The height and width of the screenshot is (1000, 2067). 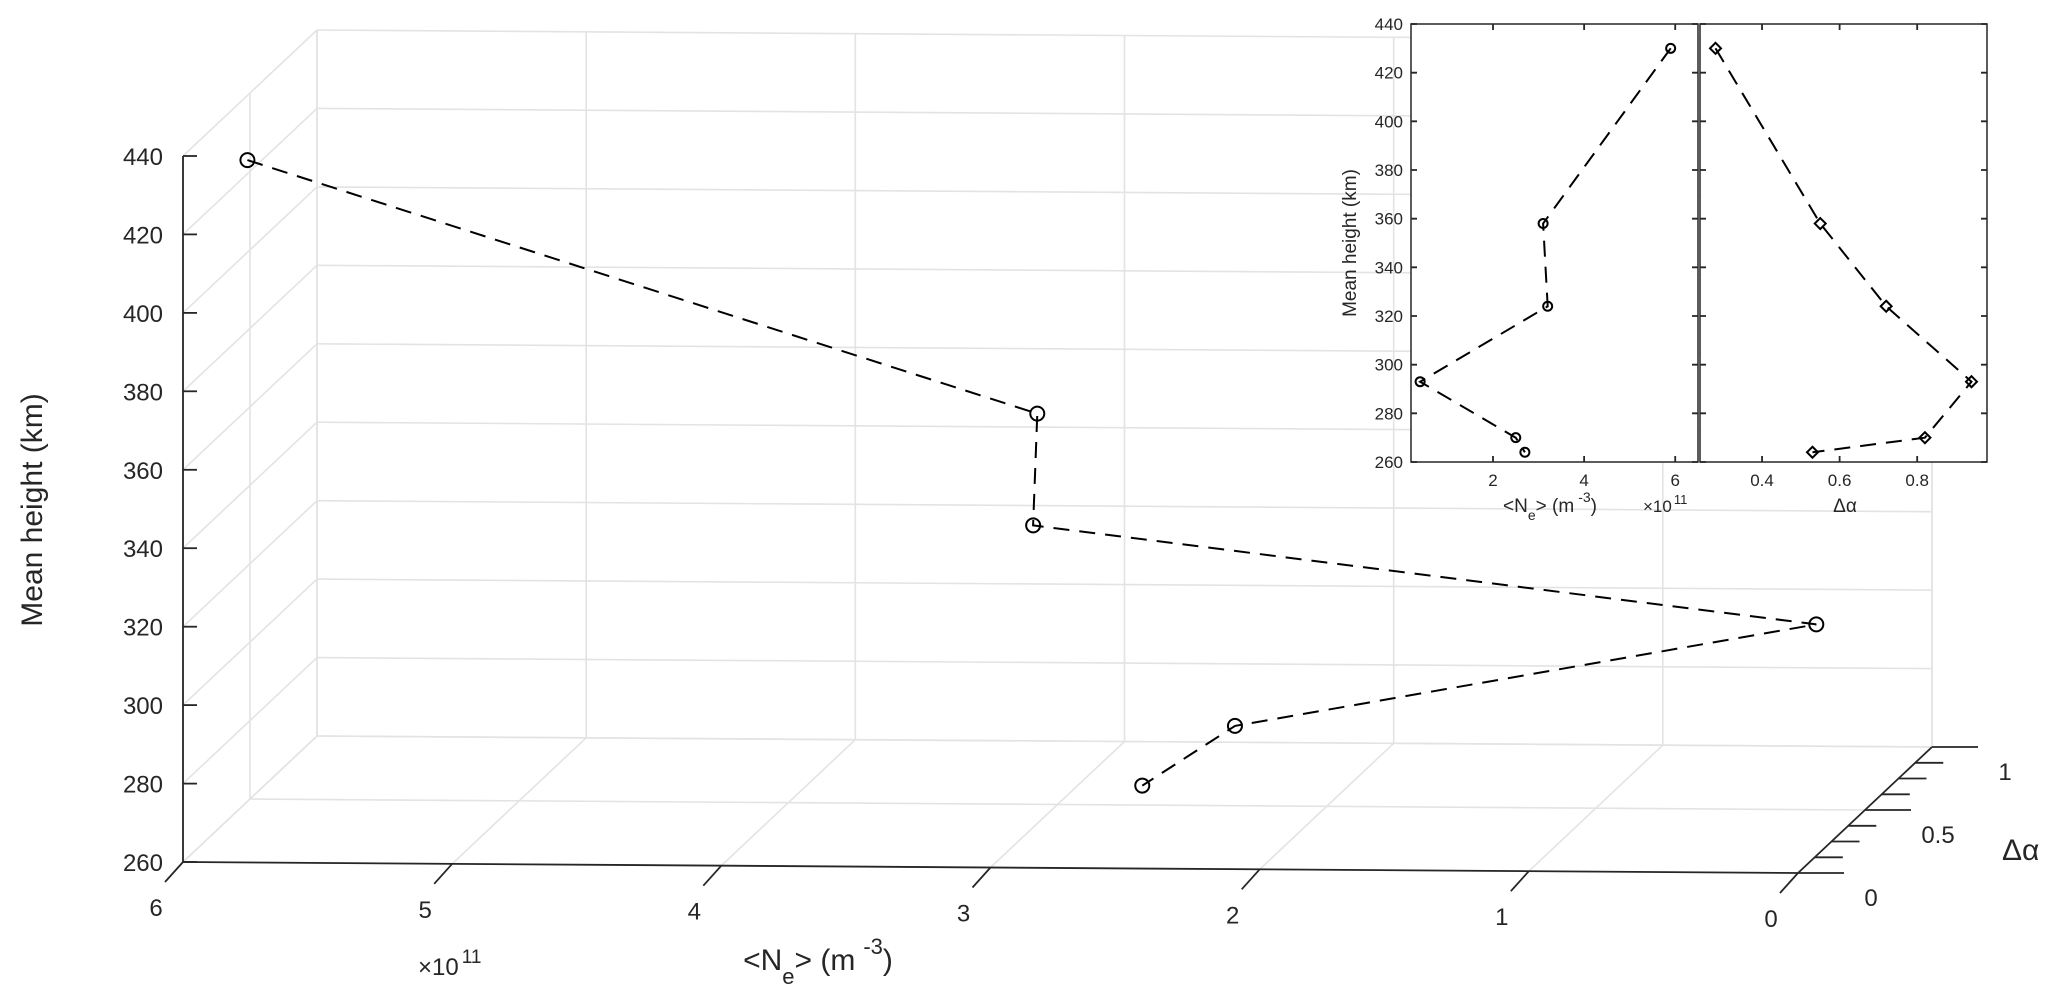 What do you see at coordinates (762, 960) in the screenshot?
I see `x-axis-label-base: <N` at bounding box center [762, 960].